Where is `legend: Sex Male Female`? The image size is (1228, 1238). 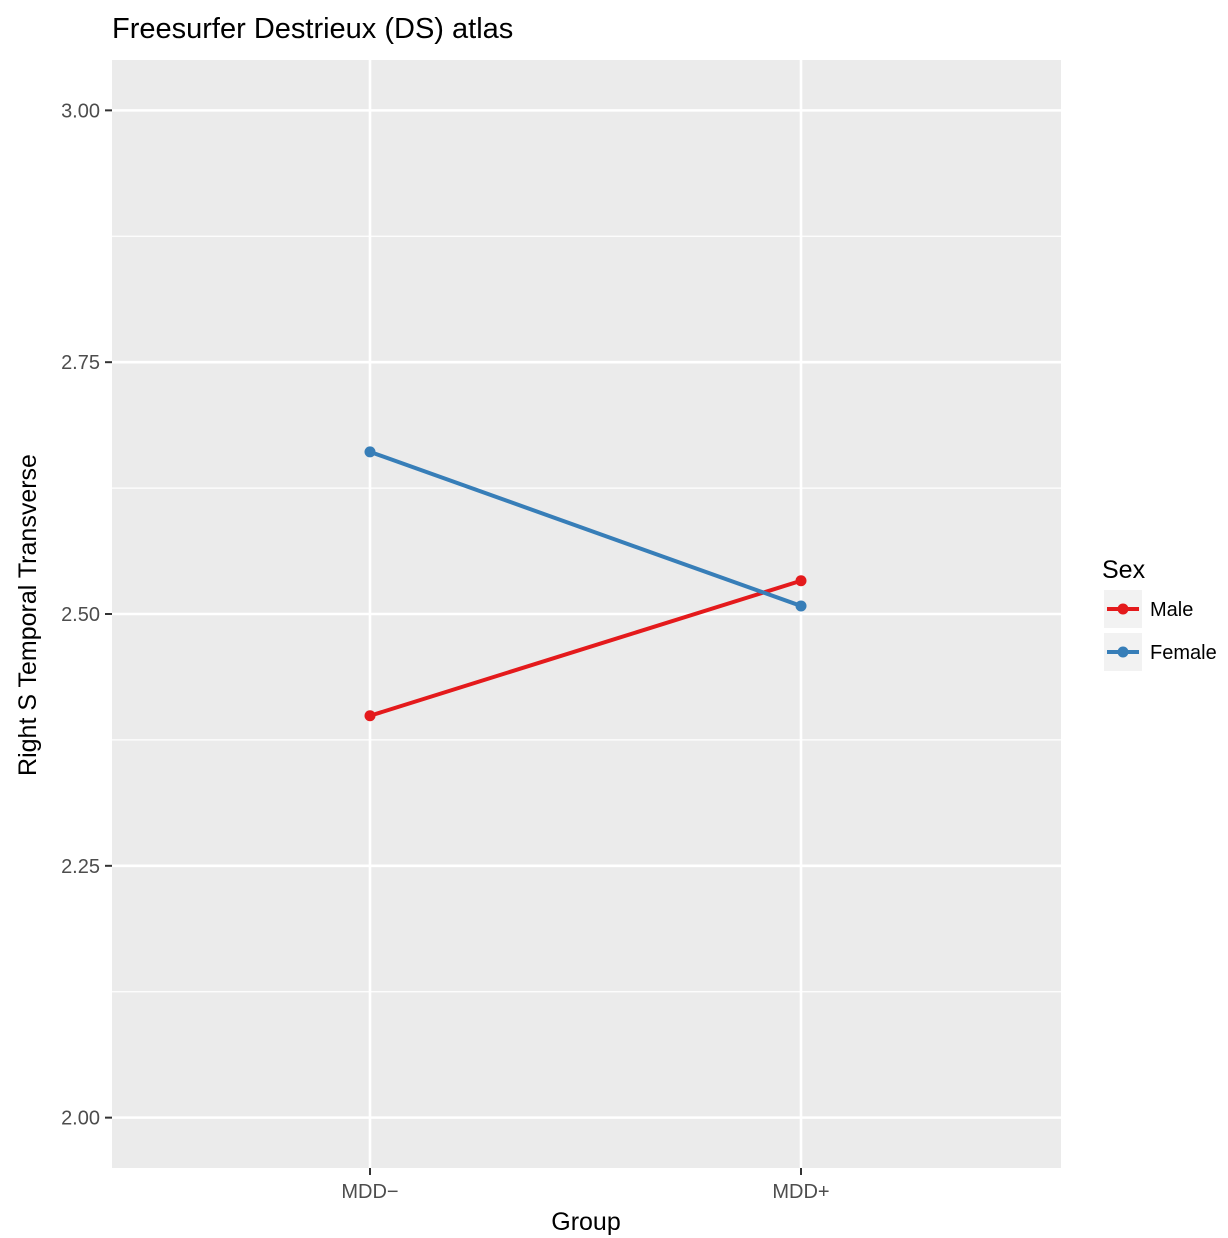 legend: Sex Male Female is located at coordinates (1159, 613).